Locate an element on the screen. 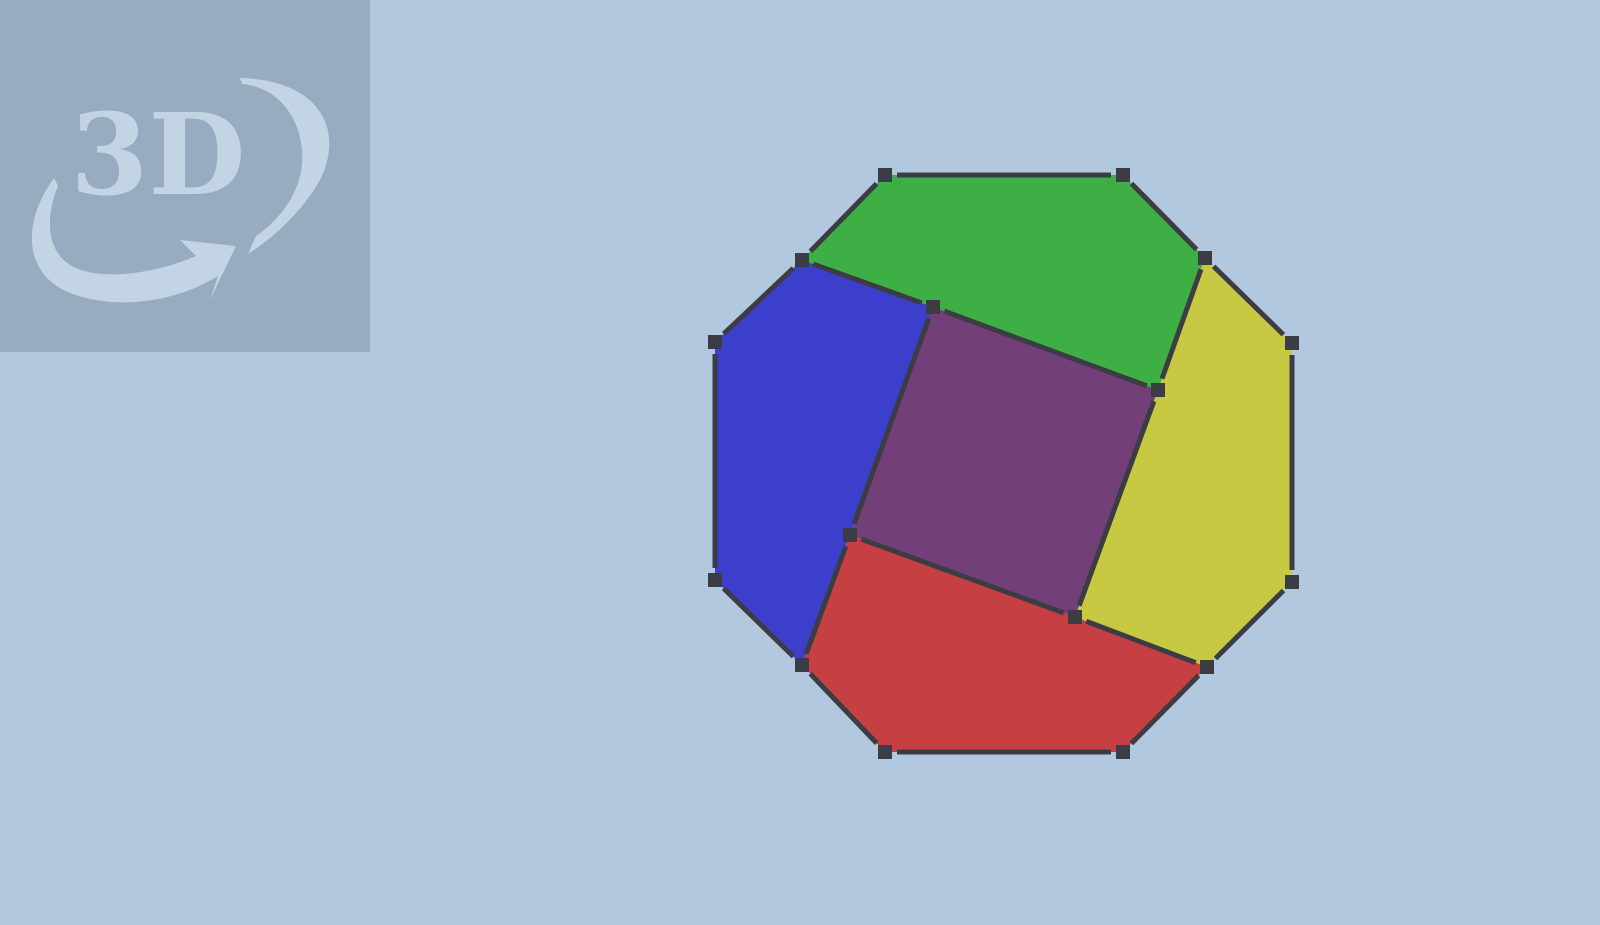  face-left is located at coordinates (824, 462).